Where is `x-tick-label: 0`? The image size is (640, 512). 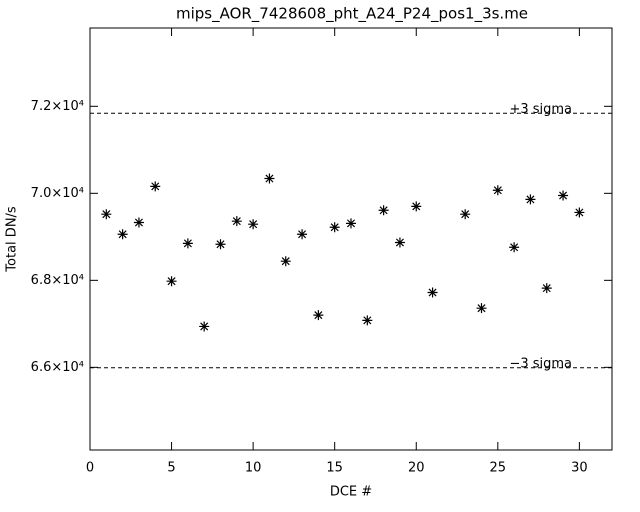 x-tick-label: 0 is located at coordinates (90, 468).